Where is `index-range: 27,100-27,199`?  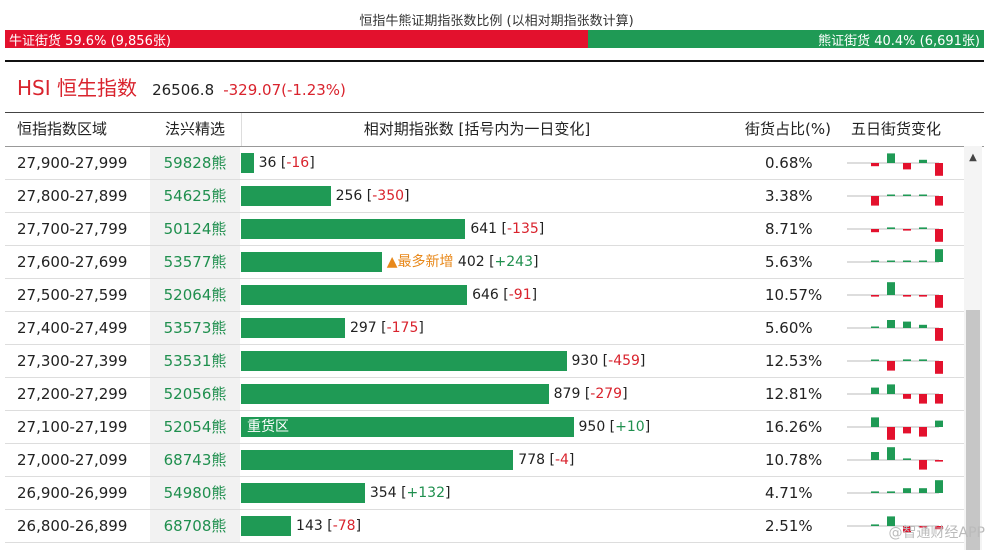 index-range: 27,100-27,199 is located at coordinates (72, 427).